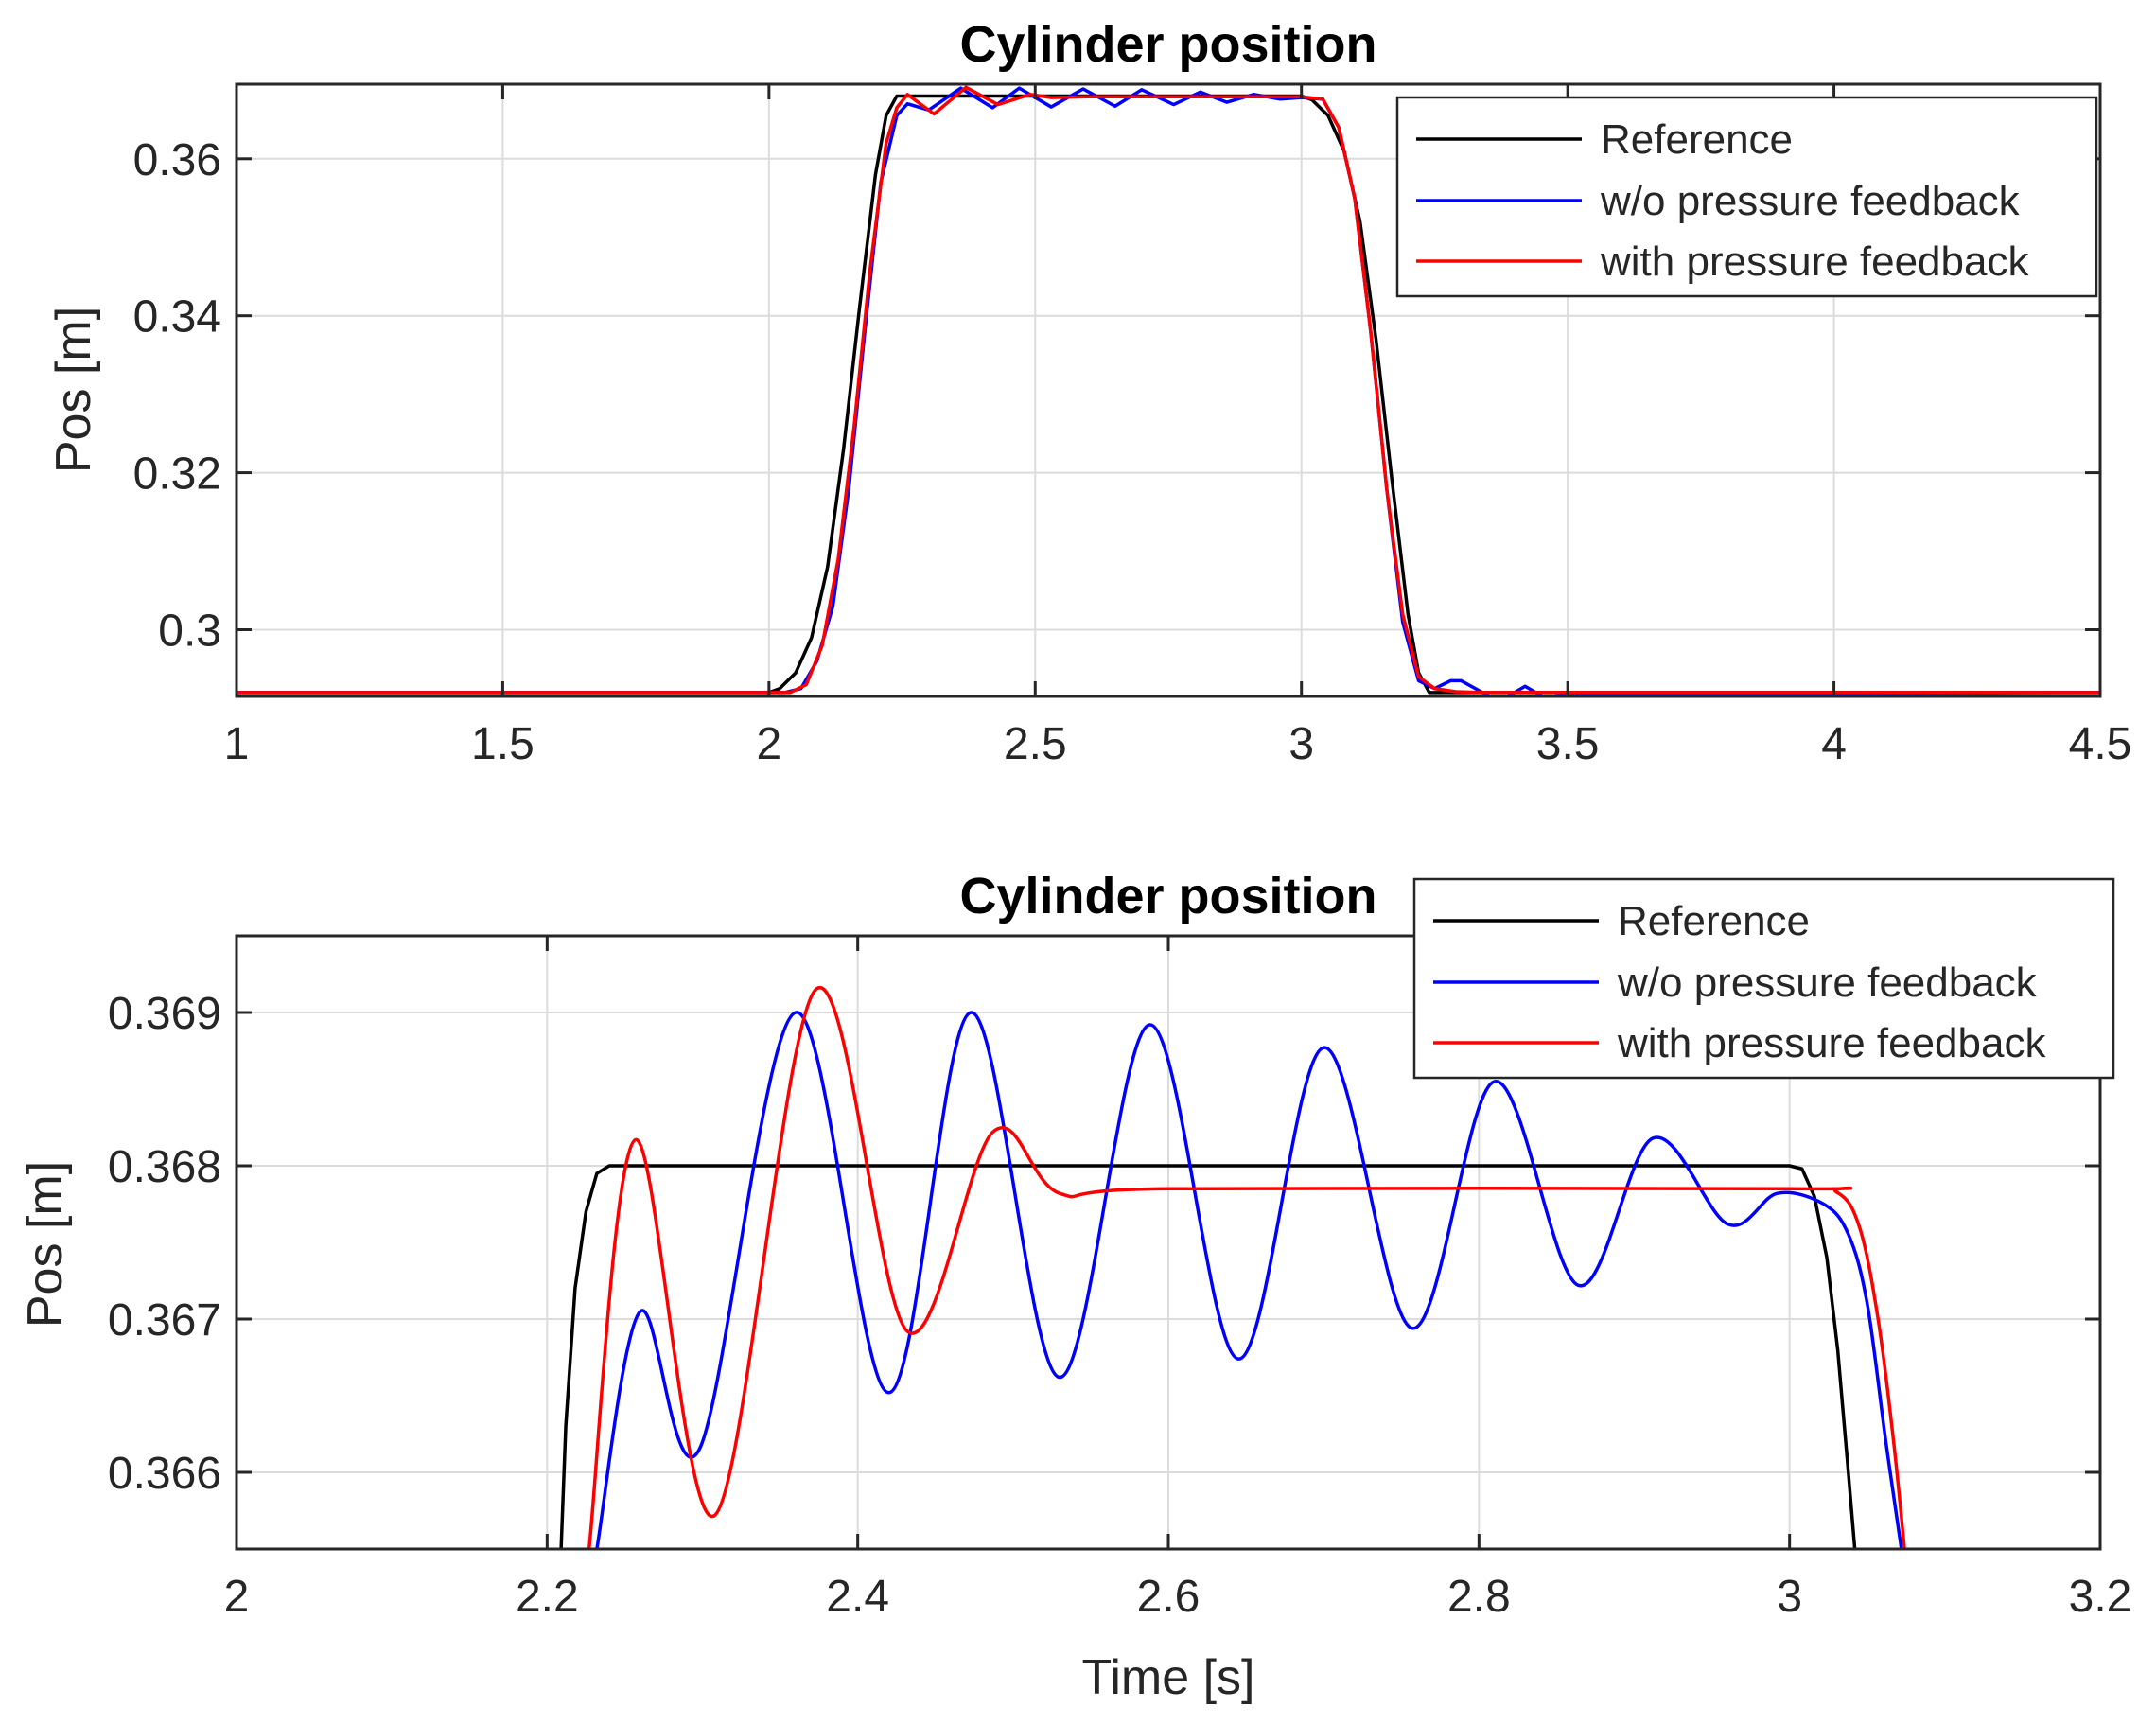  I want to click on bottom-x-tick-label: 2.2, so click(547, 1597).